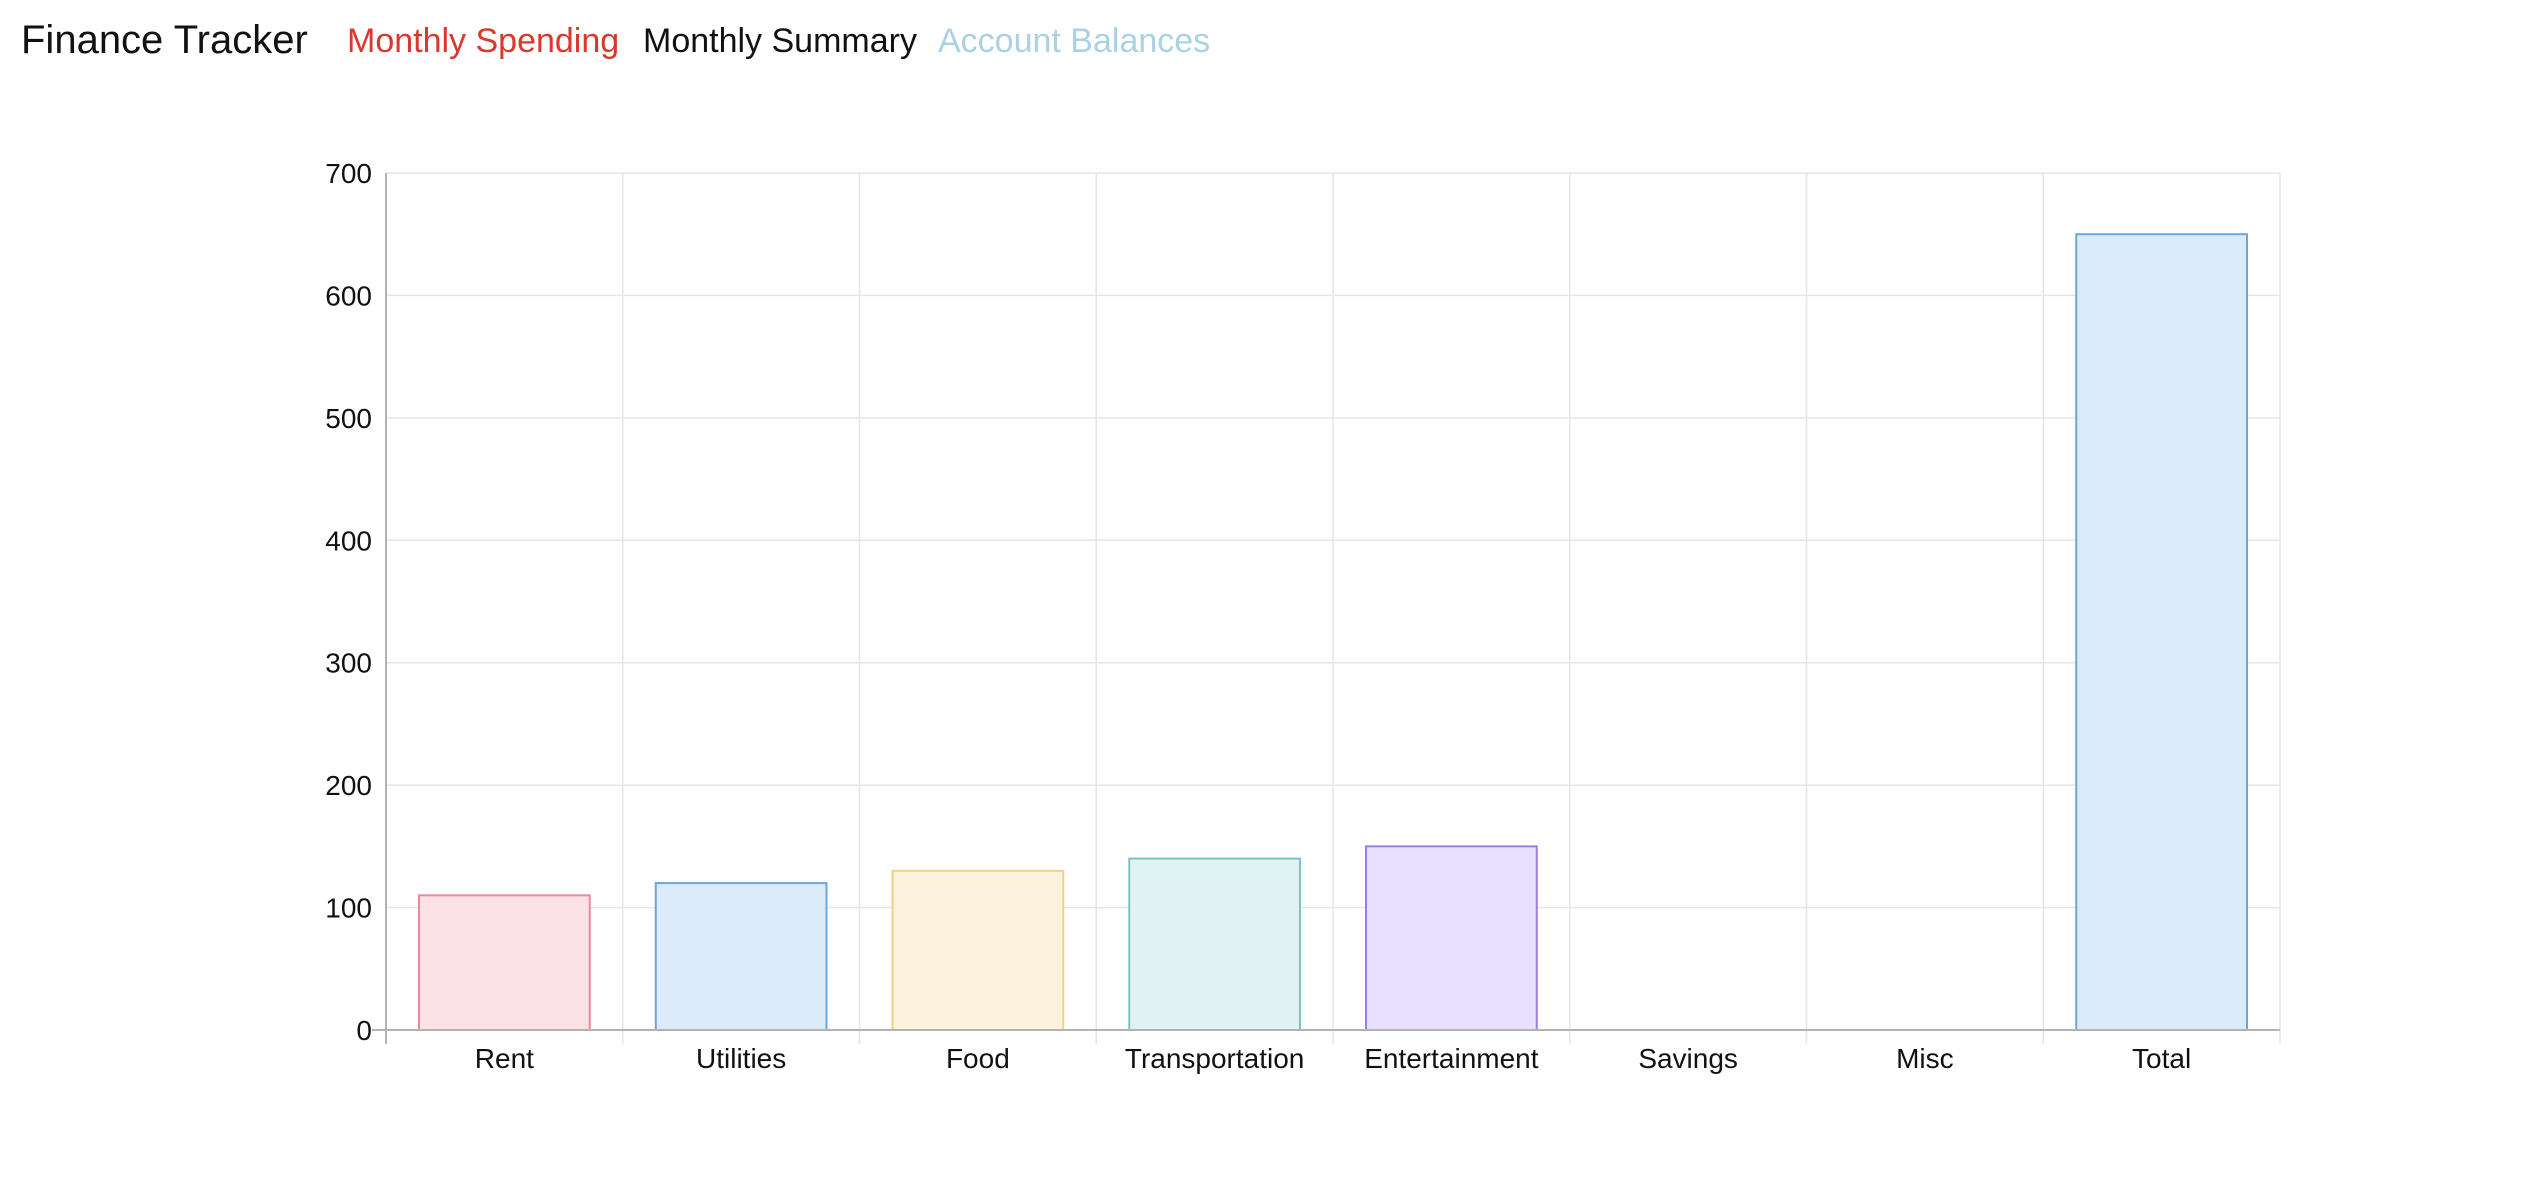  What do you see at coordinates (348, 785) in the screenshot?
I see `y-tick-label: 200` at bounding box center [348, 785].